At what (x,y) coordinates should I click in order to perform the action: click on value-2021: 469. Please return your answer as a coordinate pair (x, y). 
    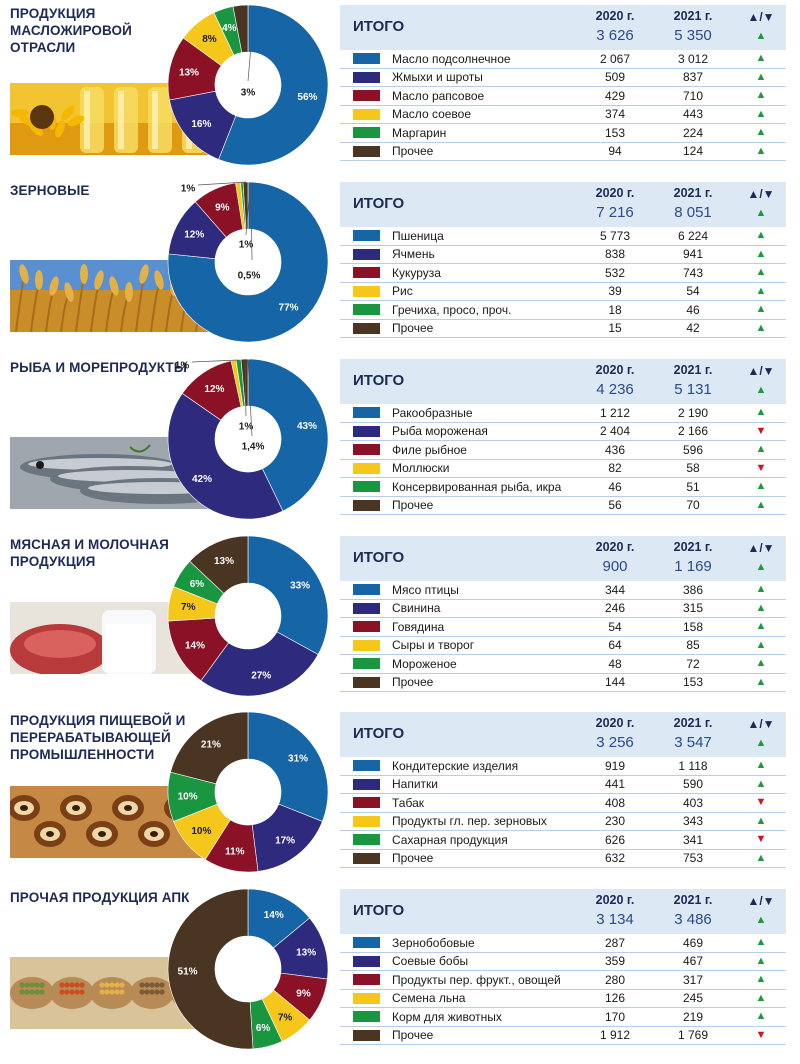
    Looking at the image, I should click on (693, 942).